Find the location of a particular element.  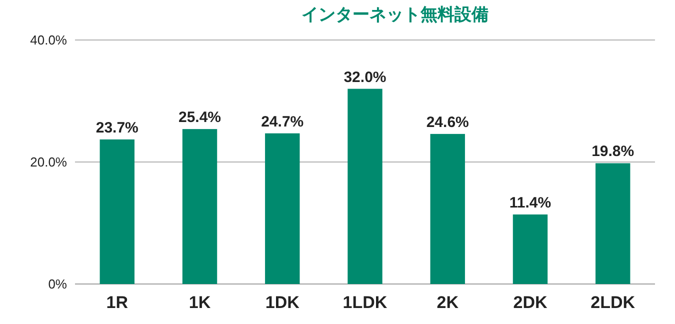

y-tick-label: 0% is located at coordinates (58, 284).